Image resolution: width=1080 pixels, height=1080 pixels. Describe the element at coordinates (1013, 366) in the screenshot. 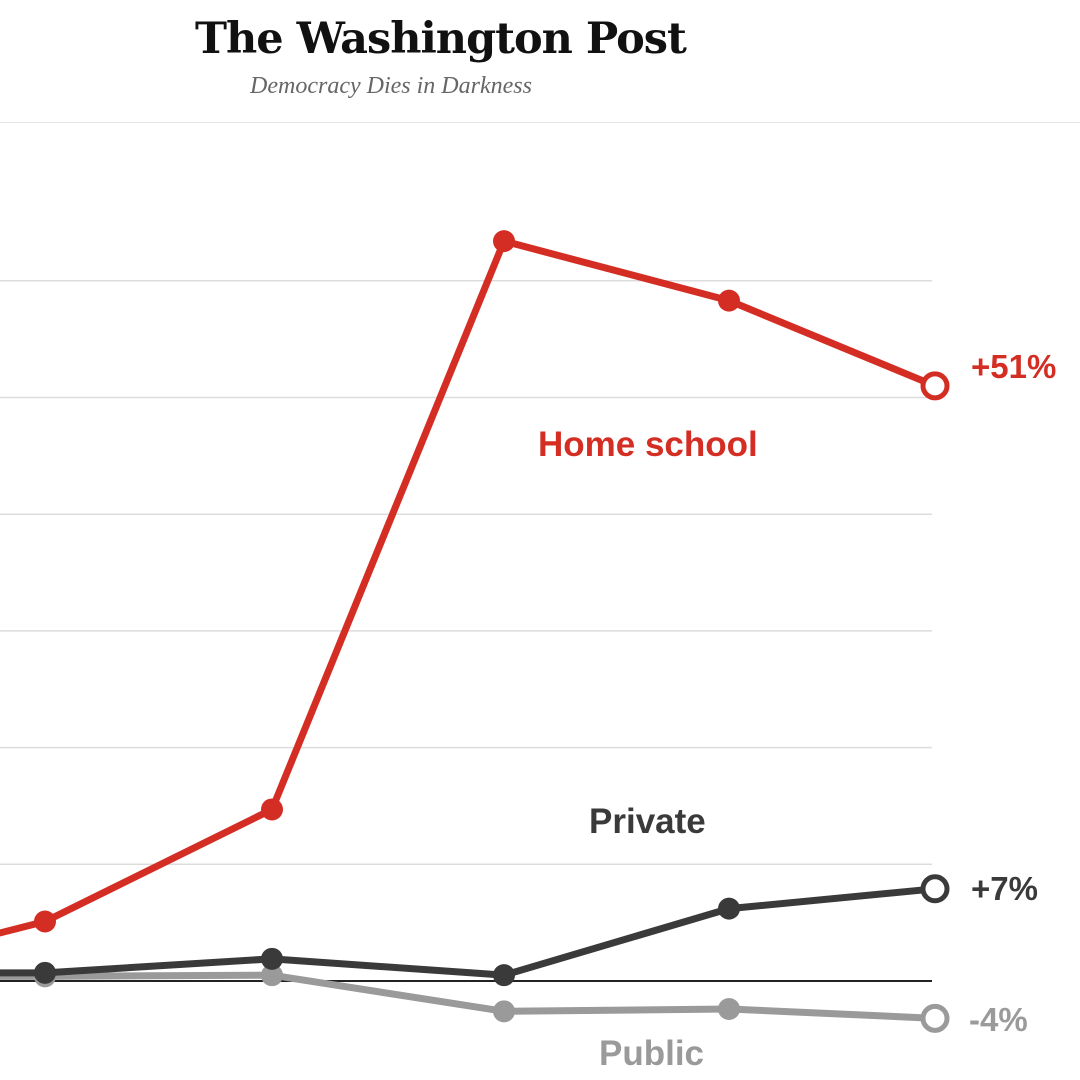

I see `home-school-end-label: +51%` at that location.